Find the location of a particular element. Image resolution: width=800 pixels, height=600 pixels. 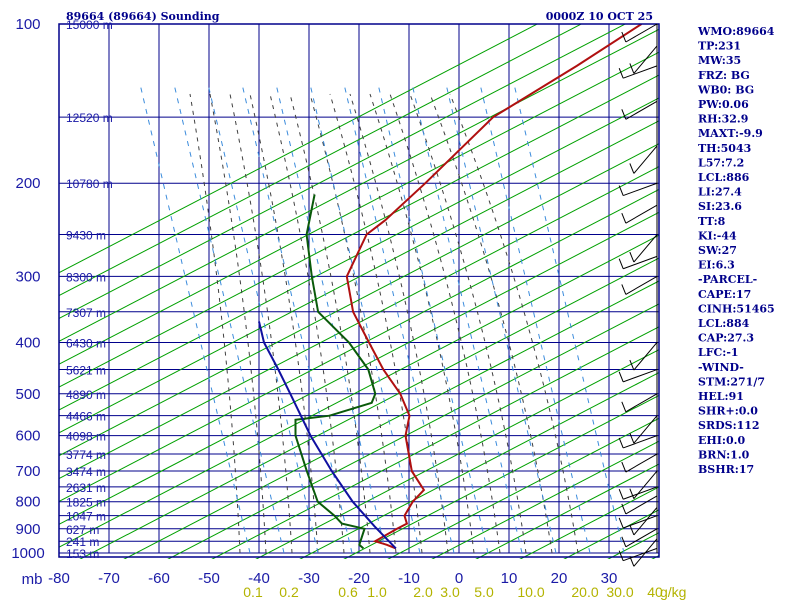

temperature-tick-label: -10 is located at coordinates (409, 578).